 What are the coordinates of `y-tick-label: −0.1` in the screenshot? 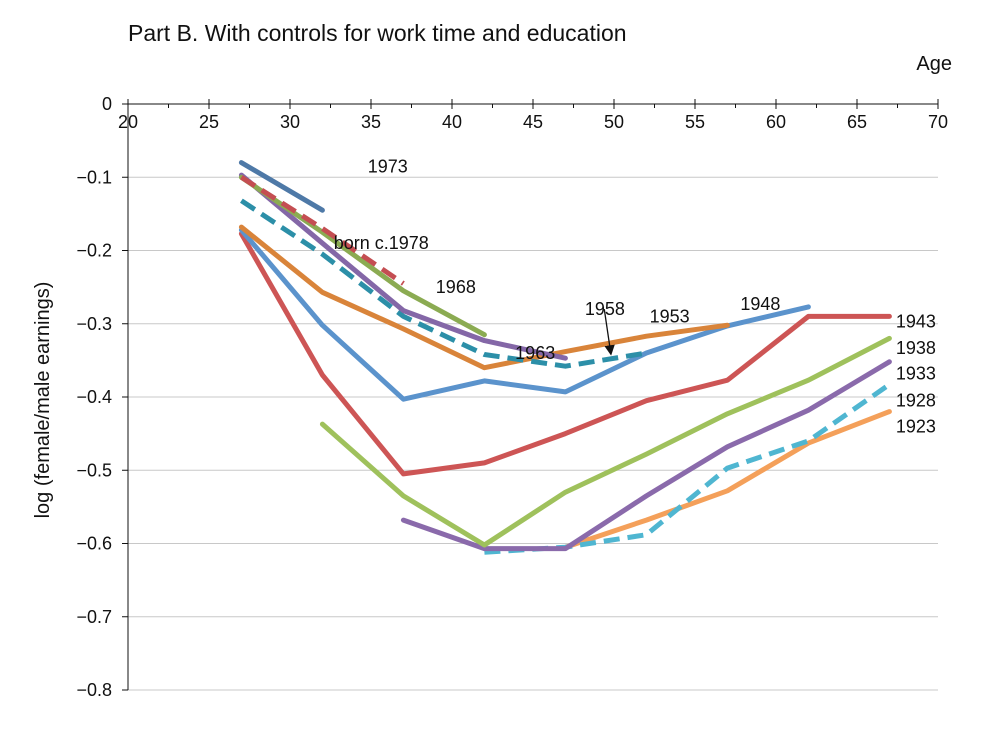 It's located at (94, 177).